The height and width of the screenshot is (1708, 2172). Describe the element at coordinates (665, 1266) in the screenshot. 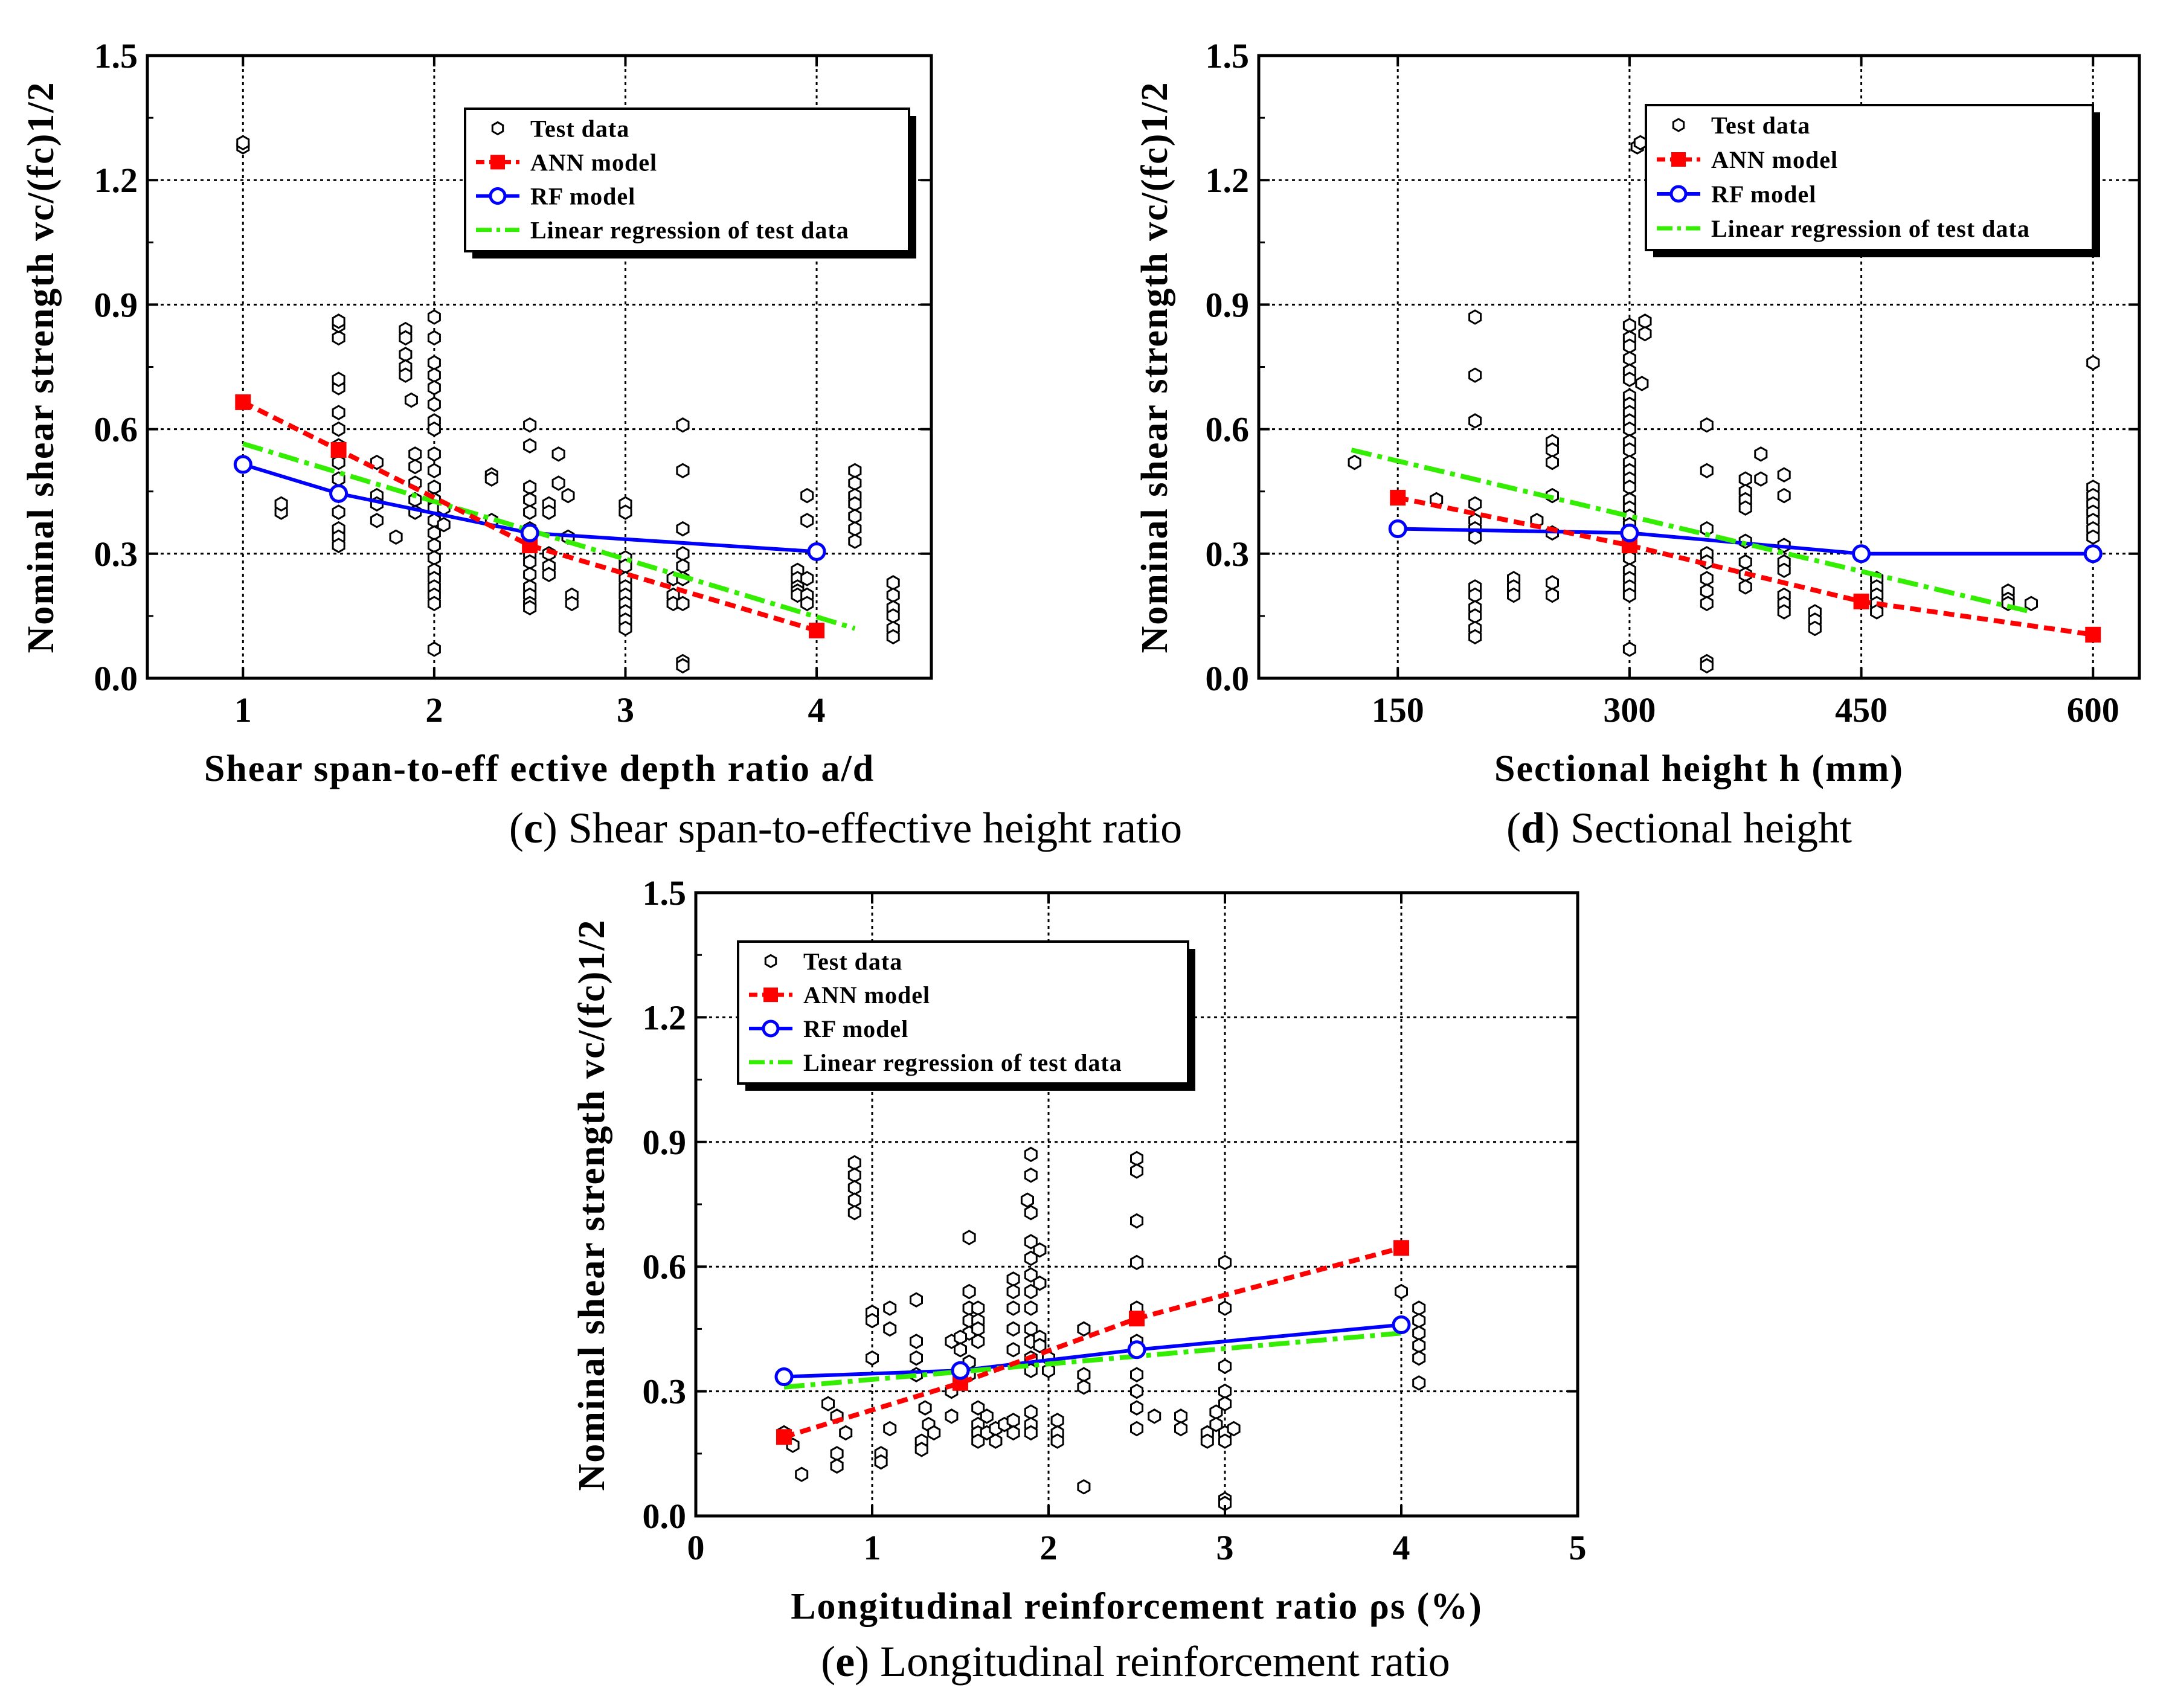

I see `y-tick-label: 0.6` at that location.